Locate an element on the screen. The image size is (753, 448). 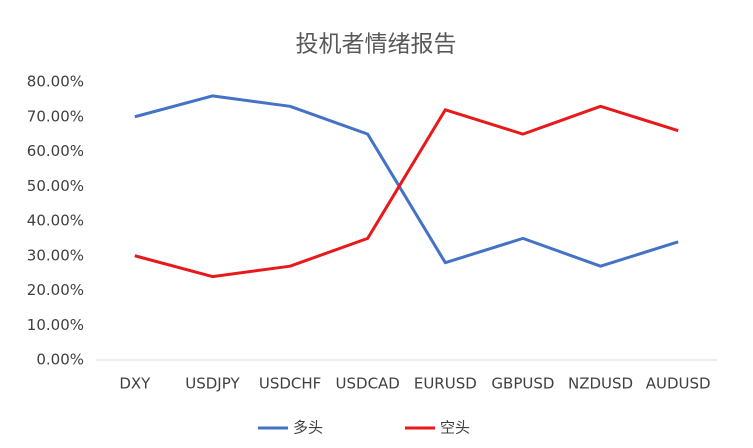
x-tick-label: AUDUSD is located at coordinates (678, 384).